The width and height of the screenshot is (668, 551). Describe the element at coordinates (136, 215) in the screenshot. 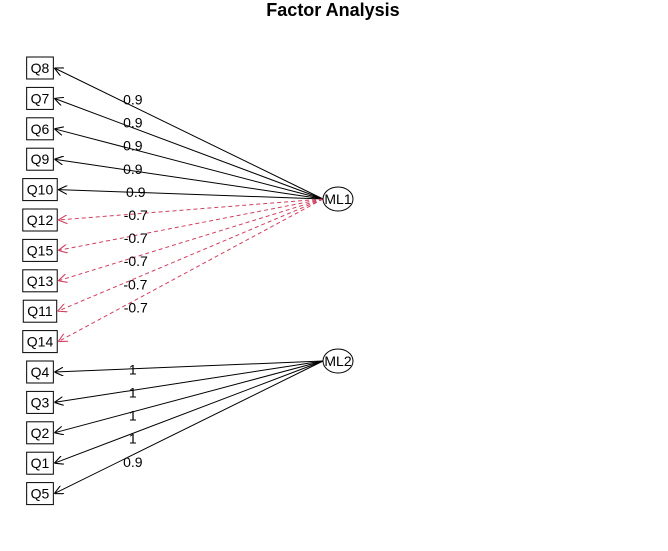

I see `loading-label-q12: -0.7` at that location.